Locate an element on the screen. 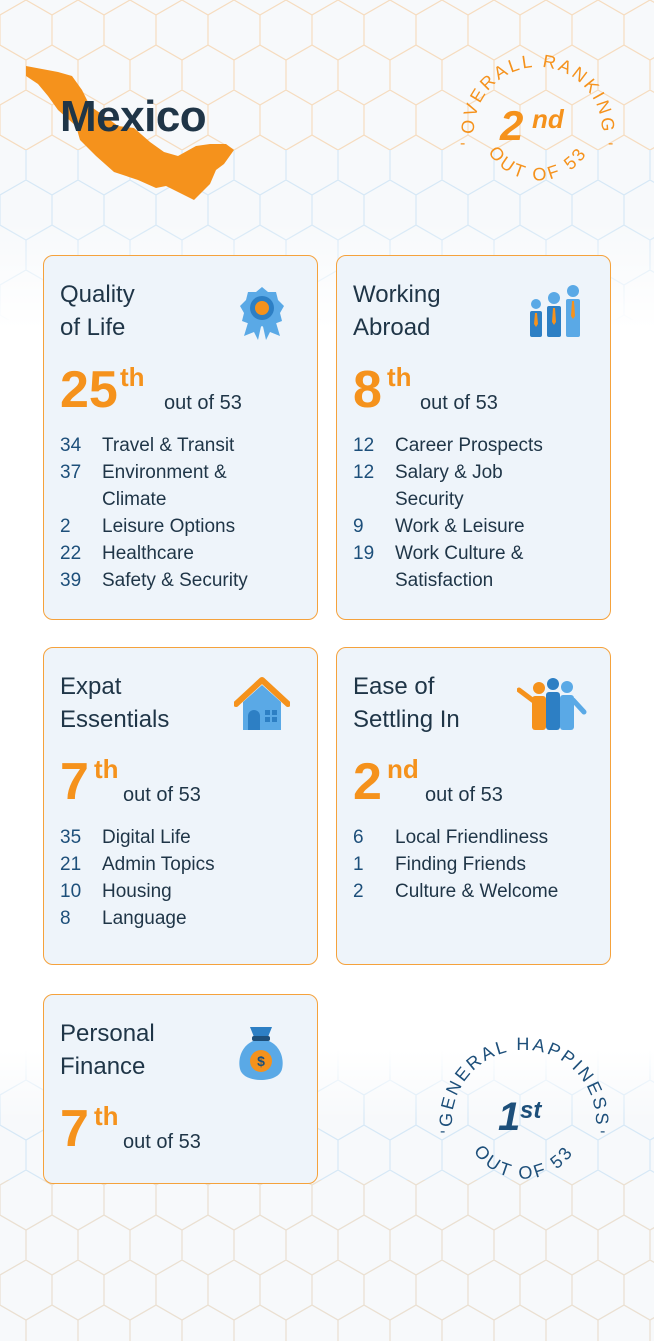  list-item: 19 Work Culture & Satisfaction is located at coordinates (438, 567).